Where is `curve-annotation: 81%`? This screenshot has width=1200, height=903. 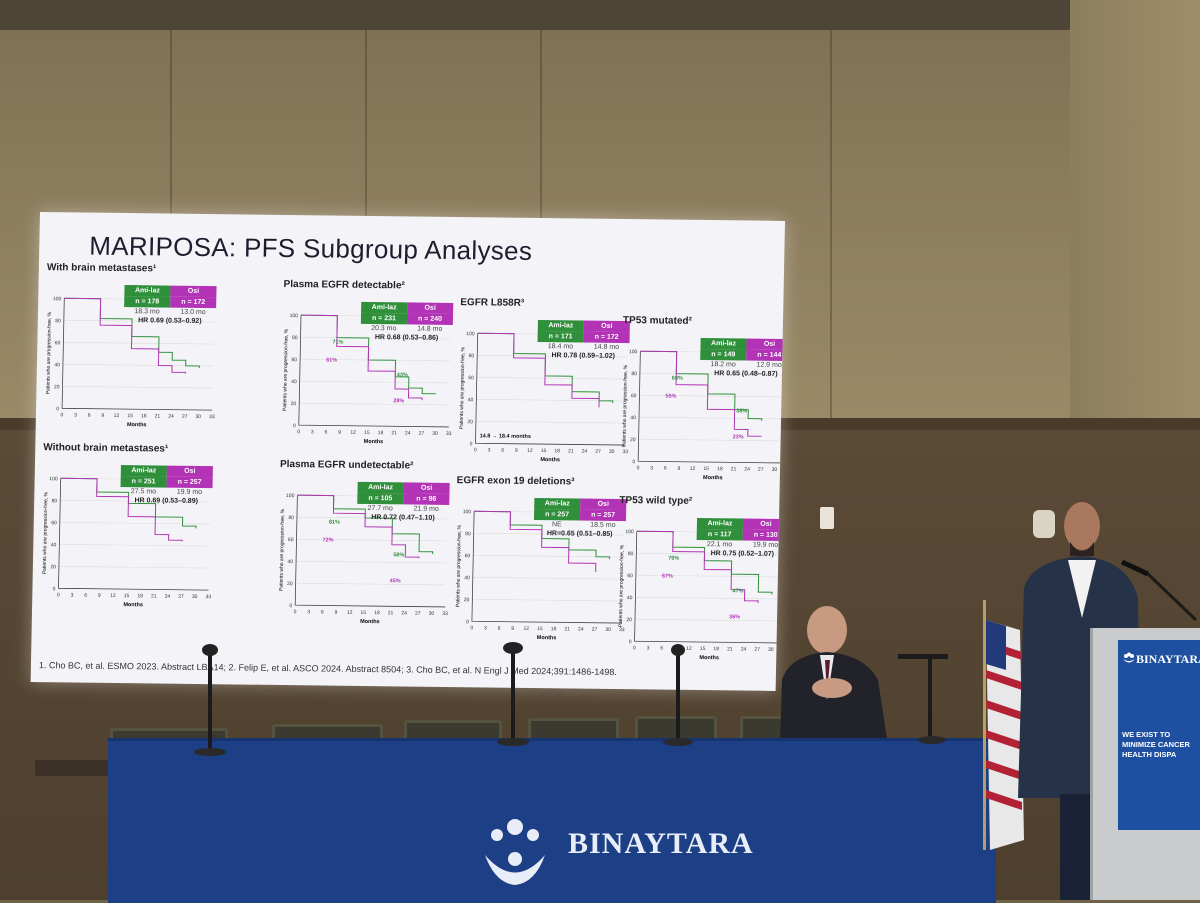 curve-annotation: 81% is located at coordinates (334, 523).